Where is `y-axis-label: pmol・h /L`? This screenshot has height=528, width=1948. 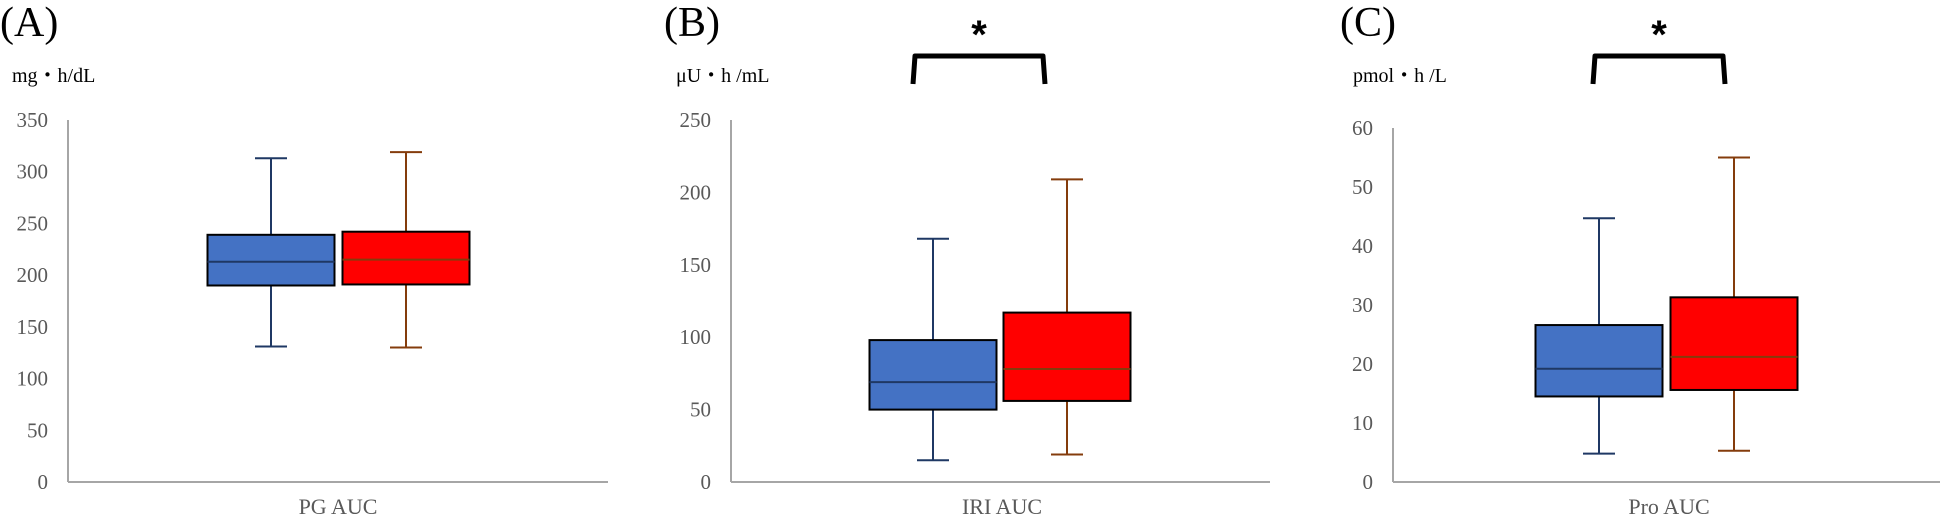 y-axis-label: pmol・h /L is located at coordinates (1400, 76).